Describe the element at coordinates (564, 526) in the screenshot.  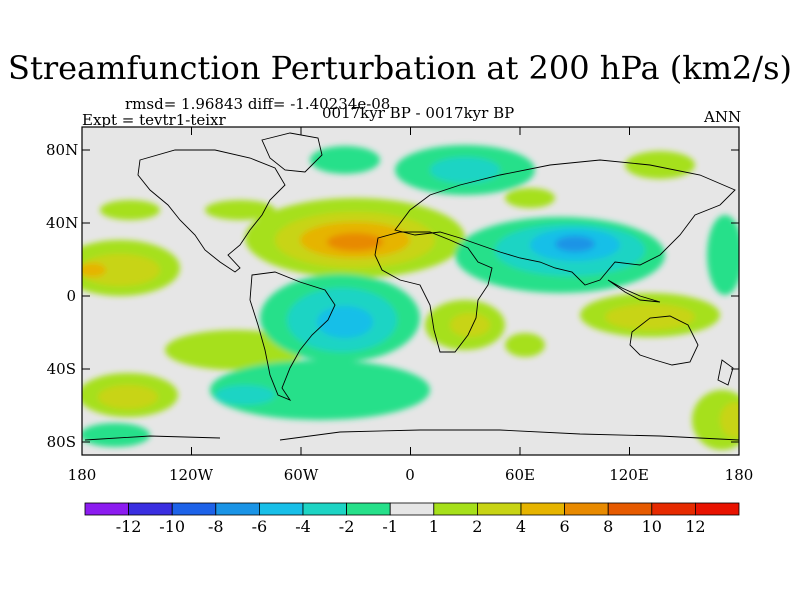
I see `colorbar-label: 6` at that location.